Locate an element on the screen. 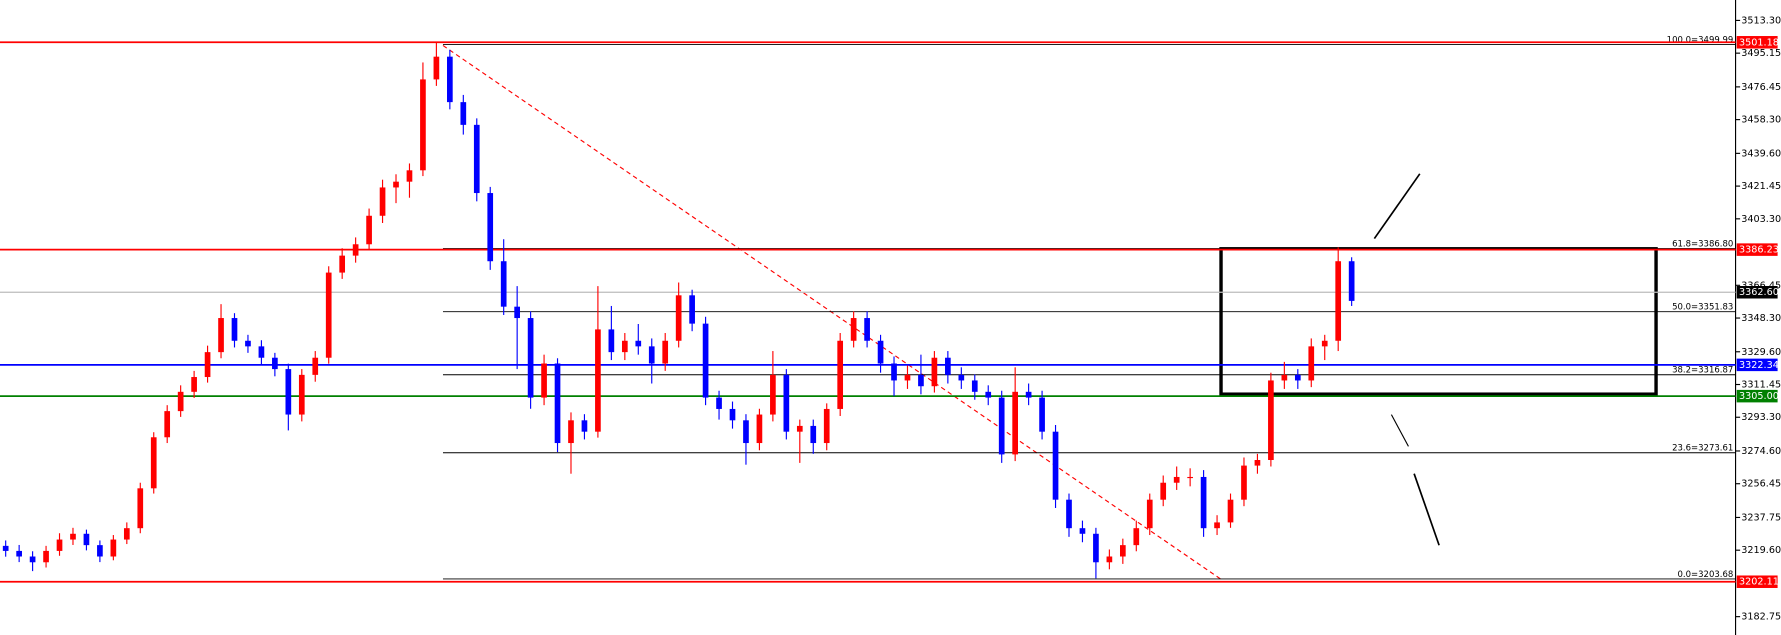  fib-label: 100.0=3499.99 is located at coordinates (1700, 40).